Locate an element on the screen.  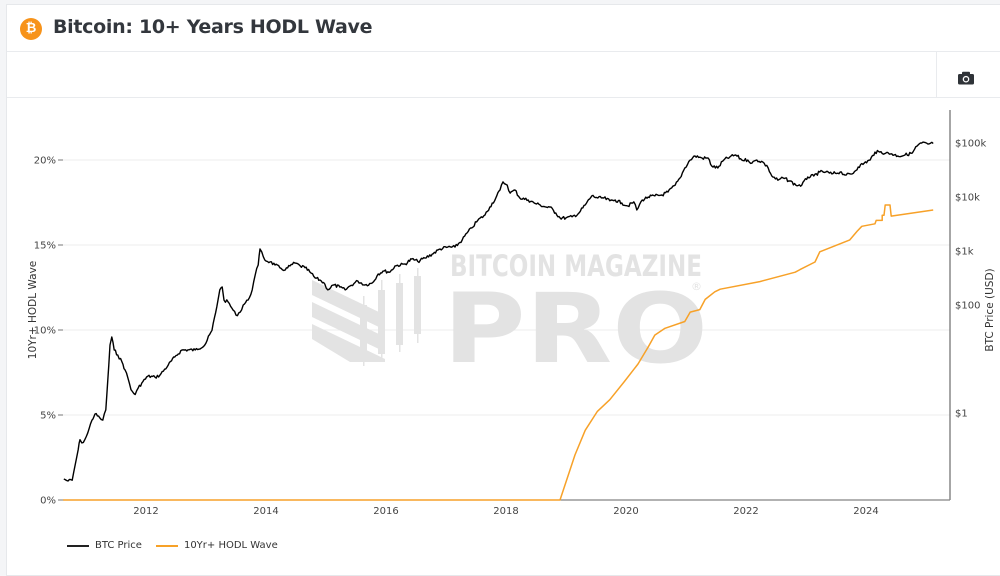
x-tick-label: 2012 is located at coordinates (145, 511).